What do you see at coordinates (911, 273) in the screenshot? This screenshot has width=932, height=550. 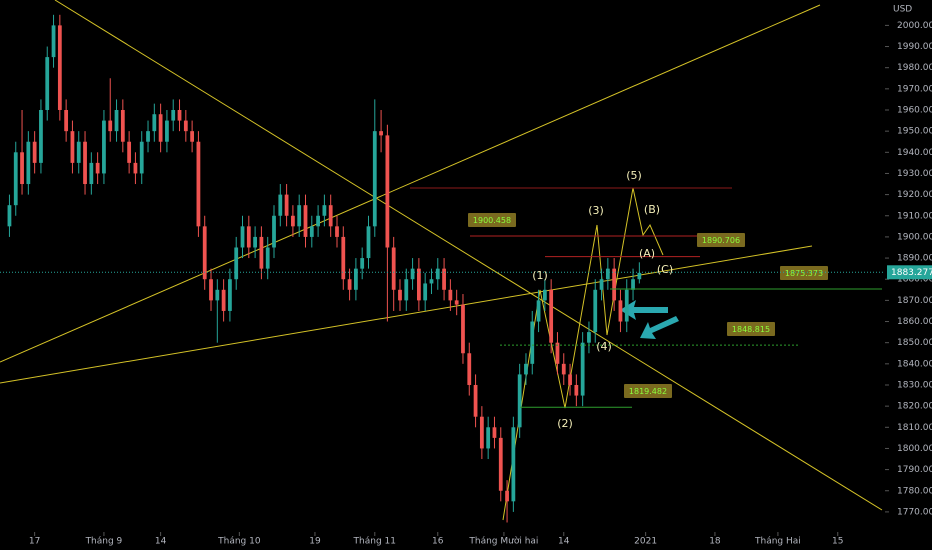 I see `last-price-label: 1883.277` at bounding box center [911, 273].